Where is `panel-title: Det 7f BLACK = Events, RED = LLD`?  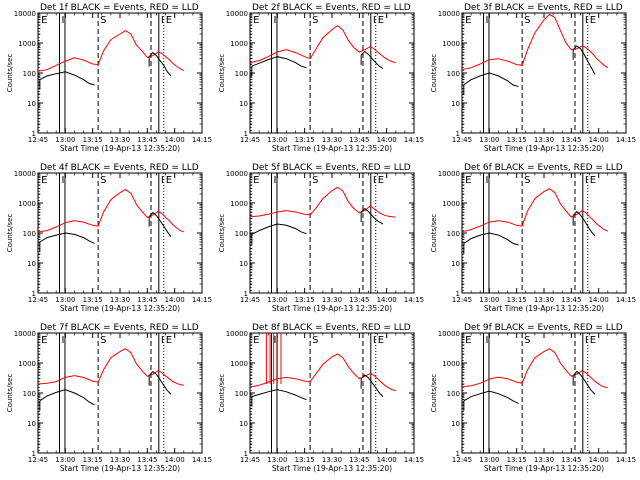 panel-title: Det 7f BLACK = Events, RED = LLD is located at coordinates (119, 328).